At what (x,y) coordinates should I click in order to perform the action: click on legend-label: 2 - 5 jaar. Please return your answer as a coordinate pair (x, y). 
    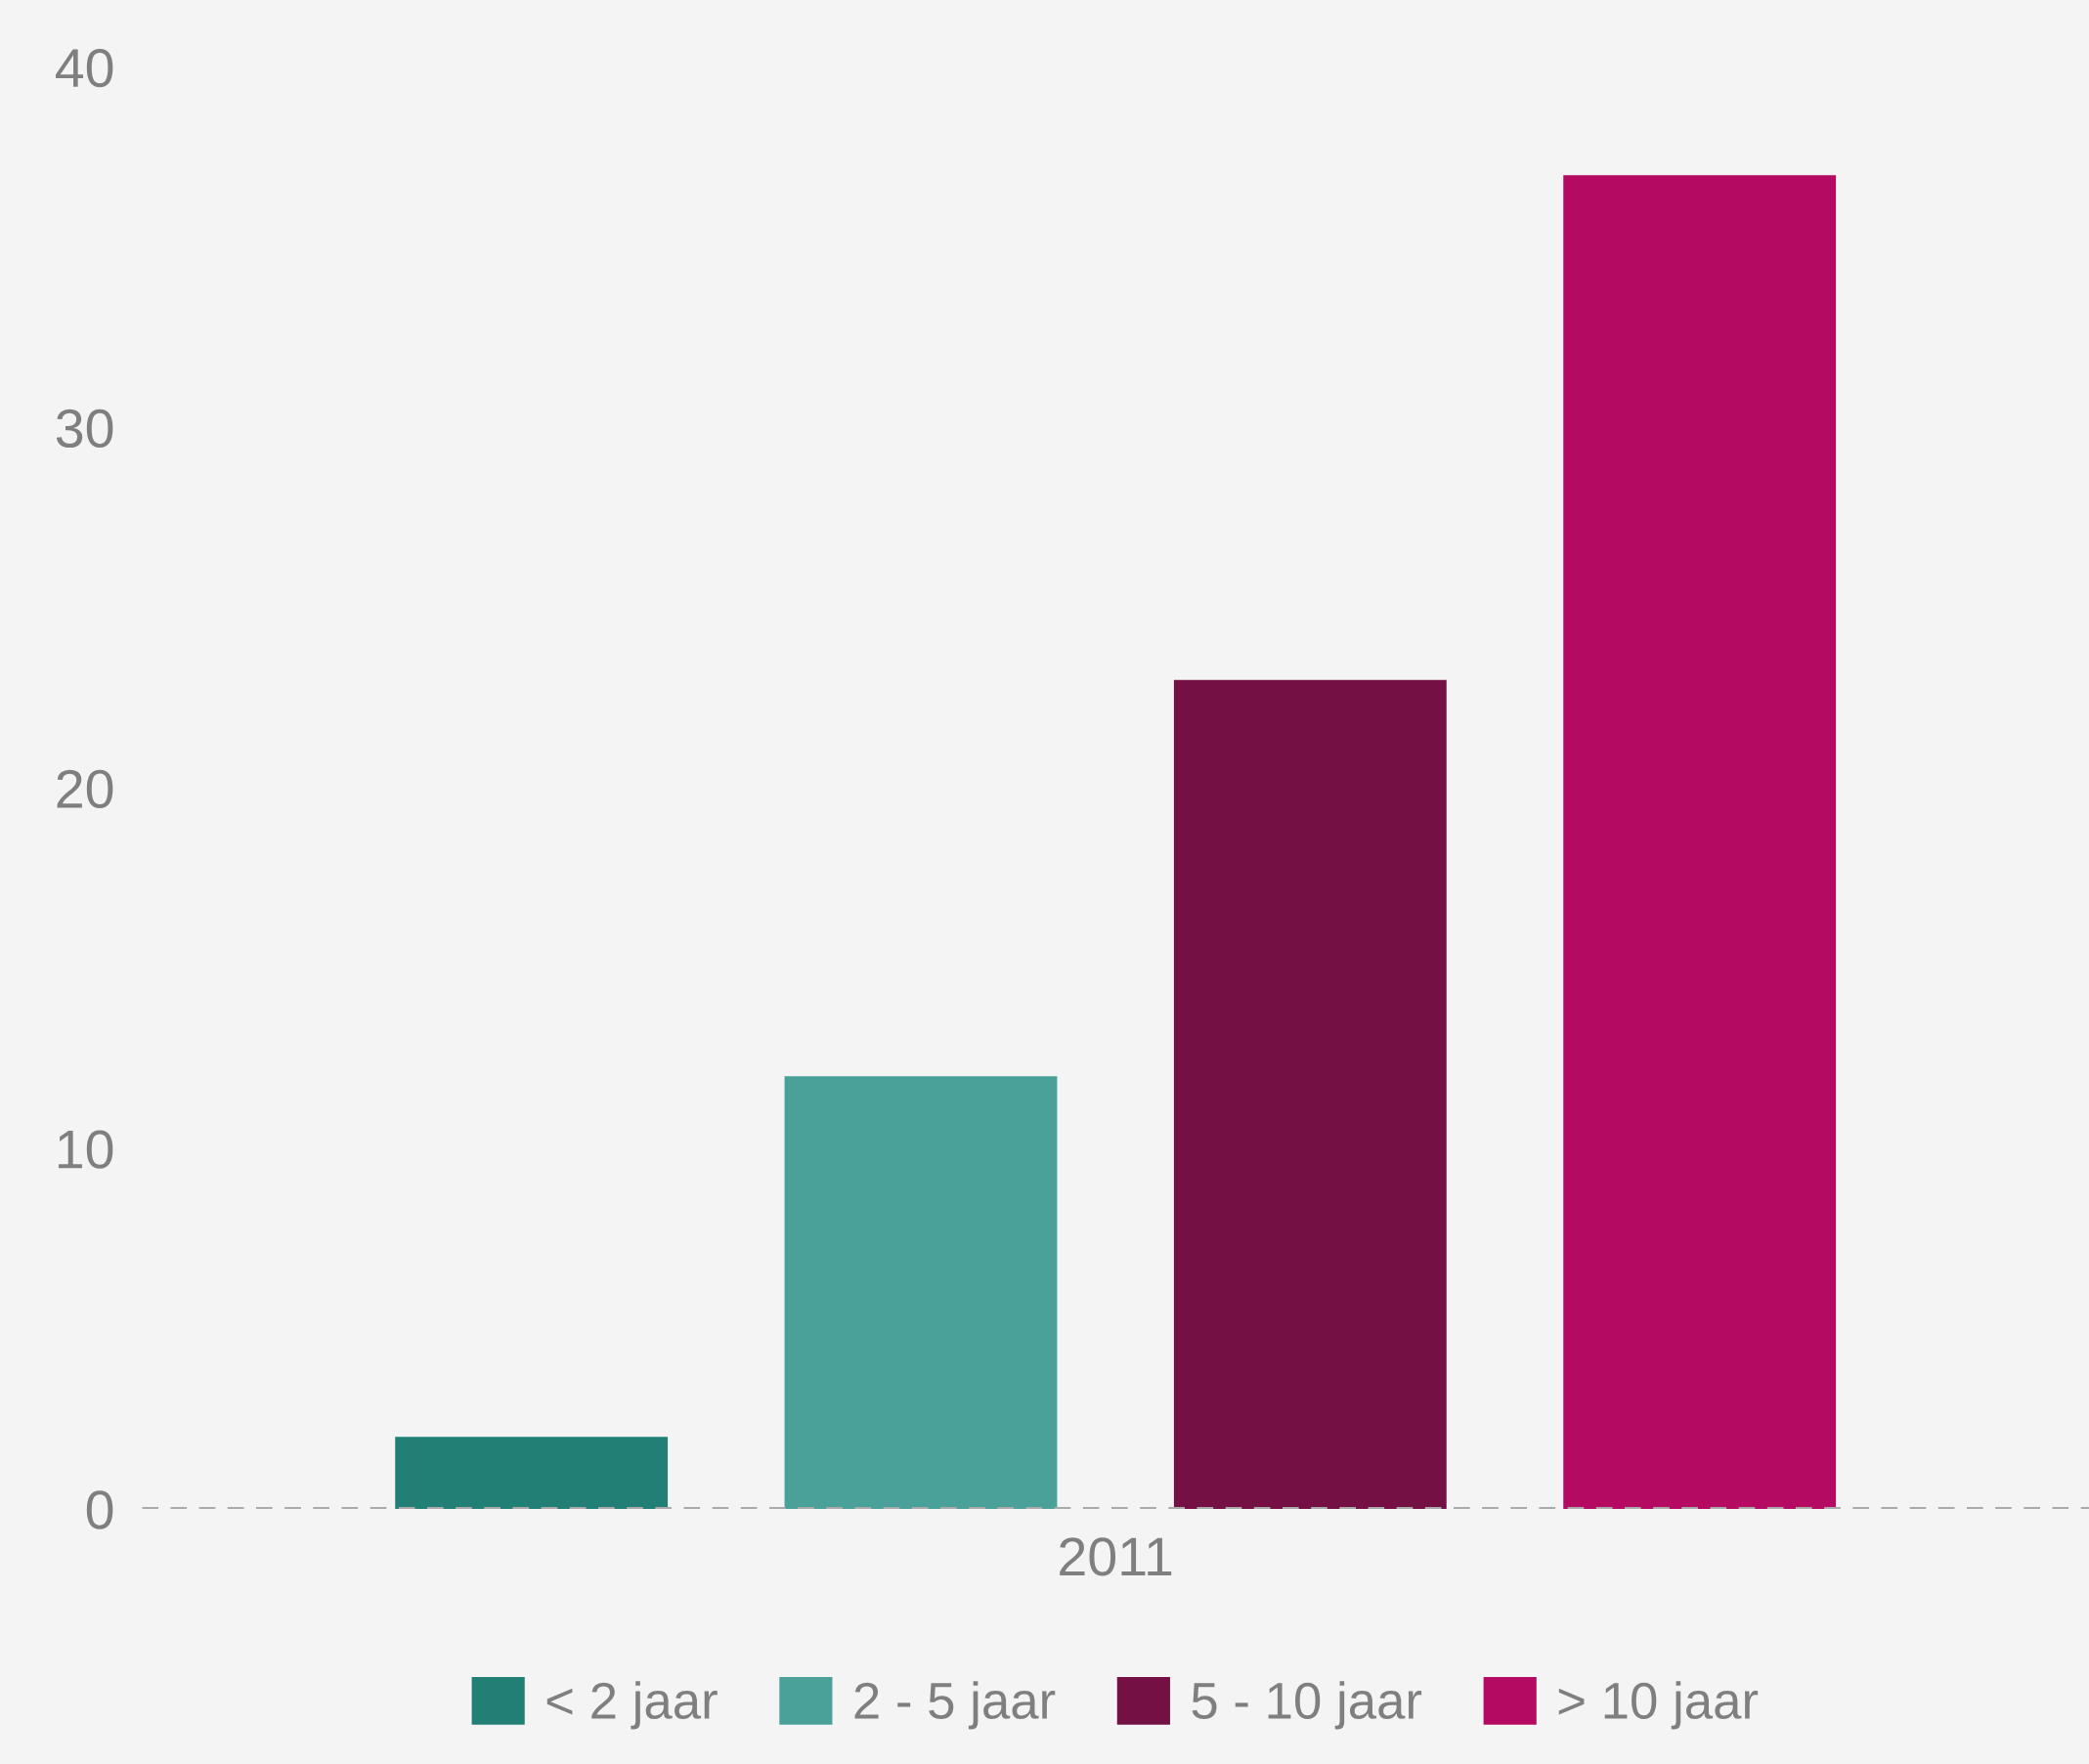
    Looking at the image, I should click on (955, 1706).